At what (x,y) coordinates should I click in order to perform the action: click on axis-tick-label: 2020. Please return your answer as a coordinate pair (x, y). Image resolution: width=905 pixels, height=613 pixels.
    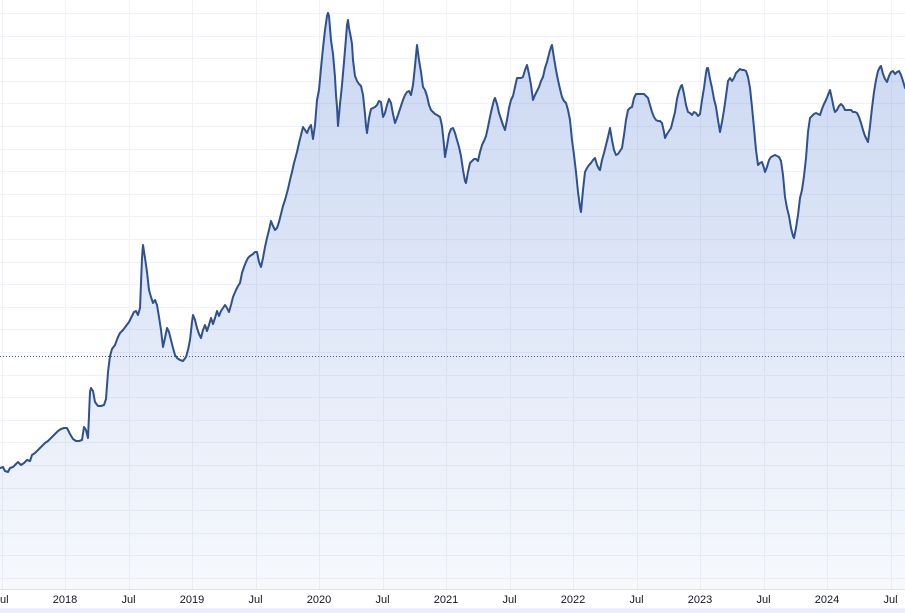
    Looking at the image, I should click on (319, 600).